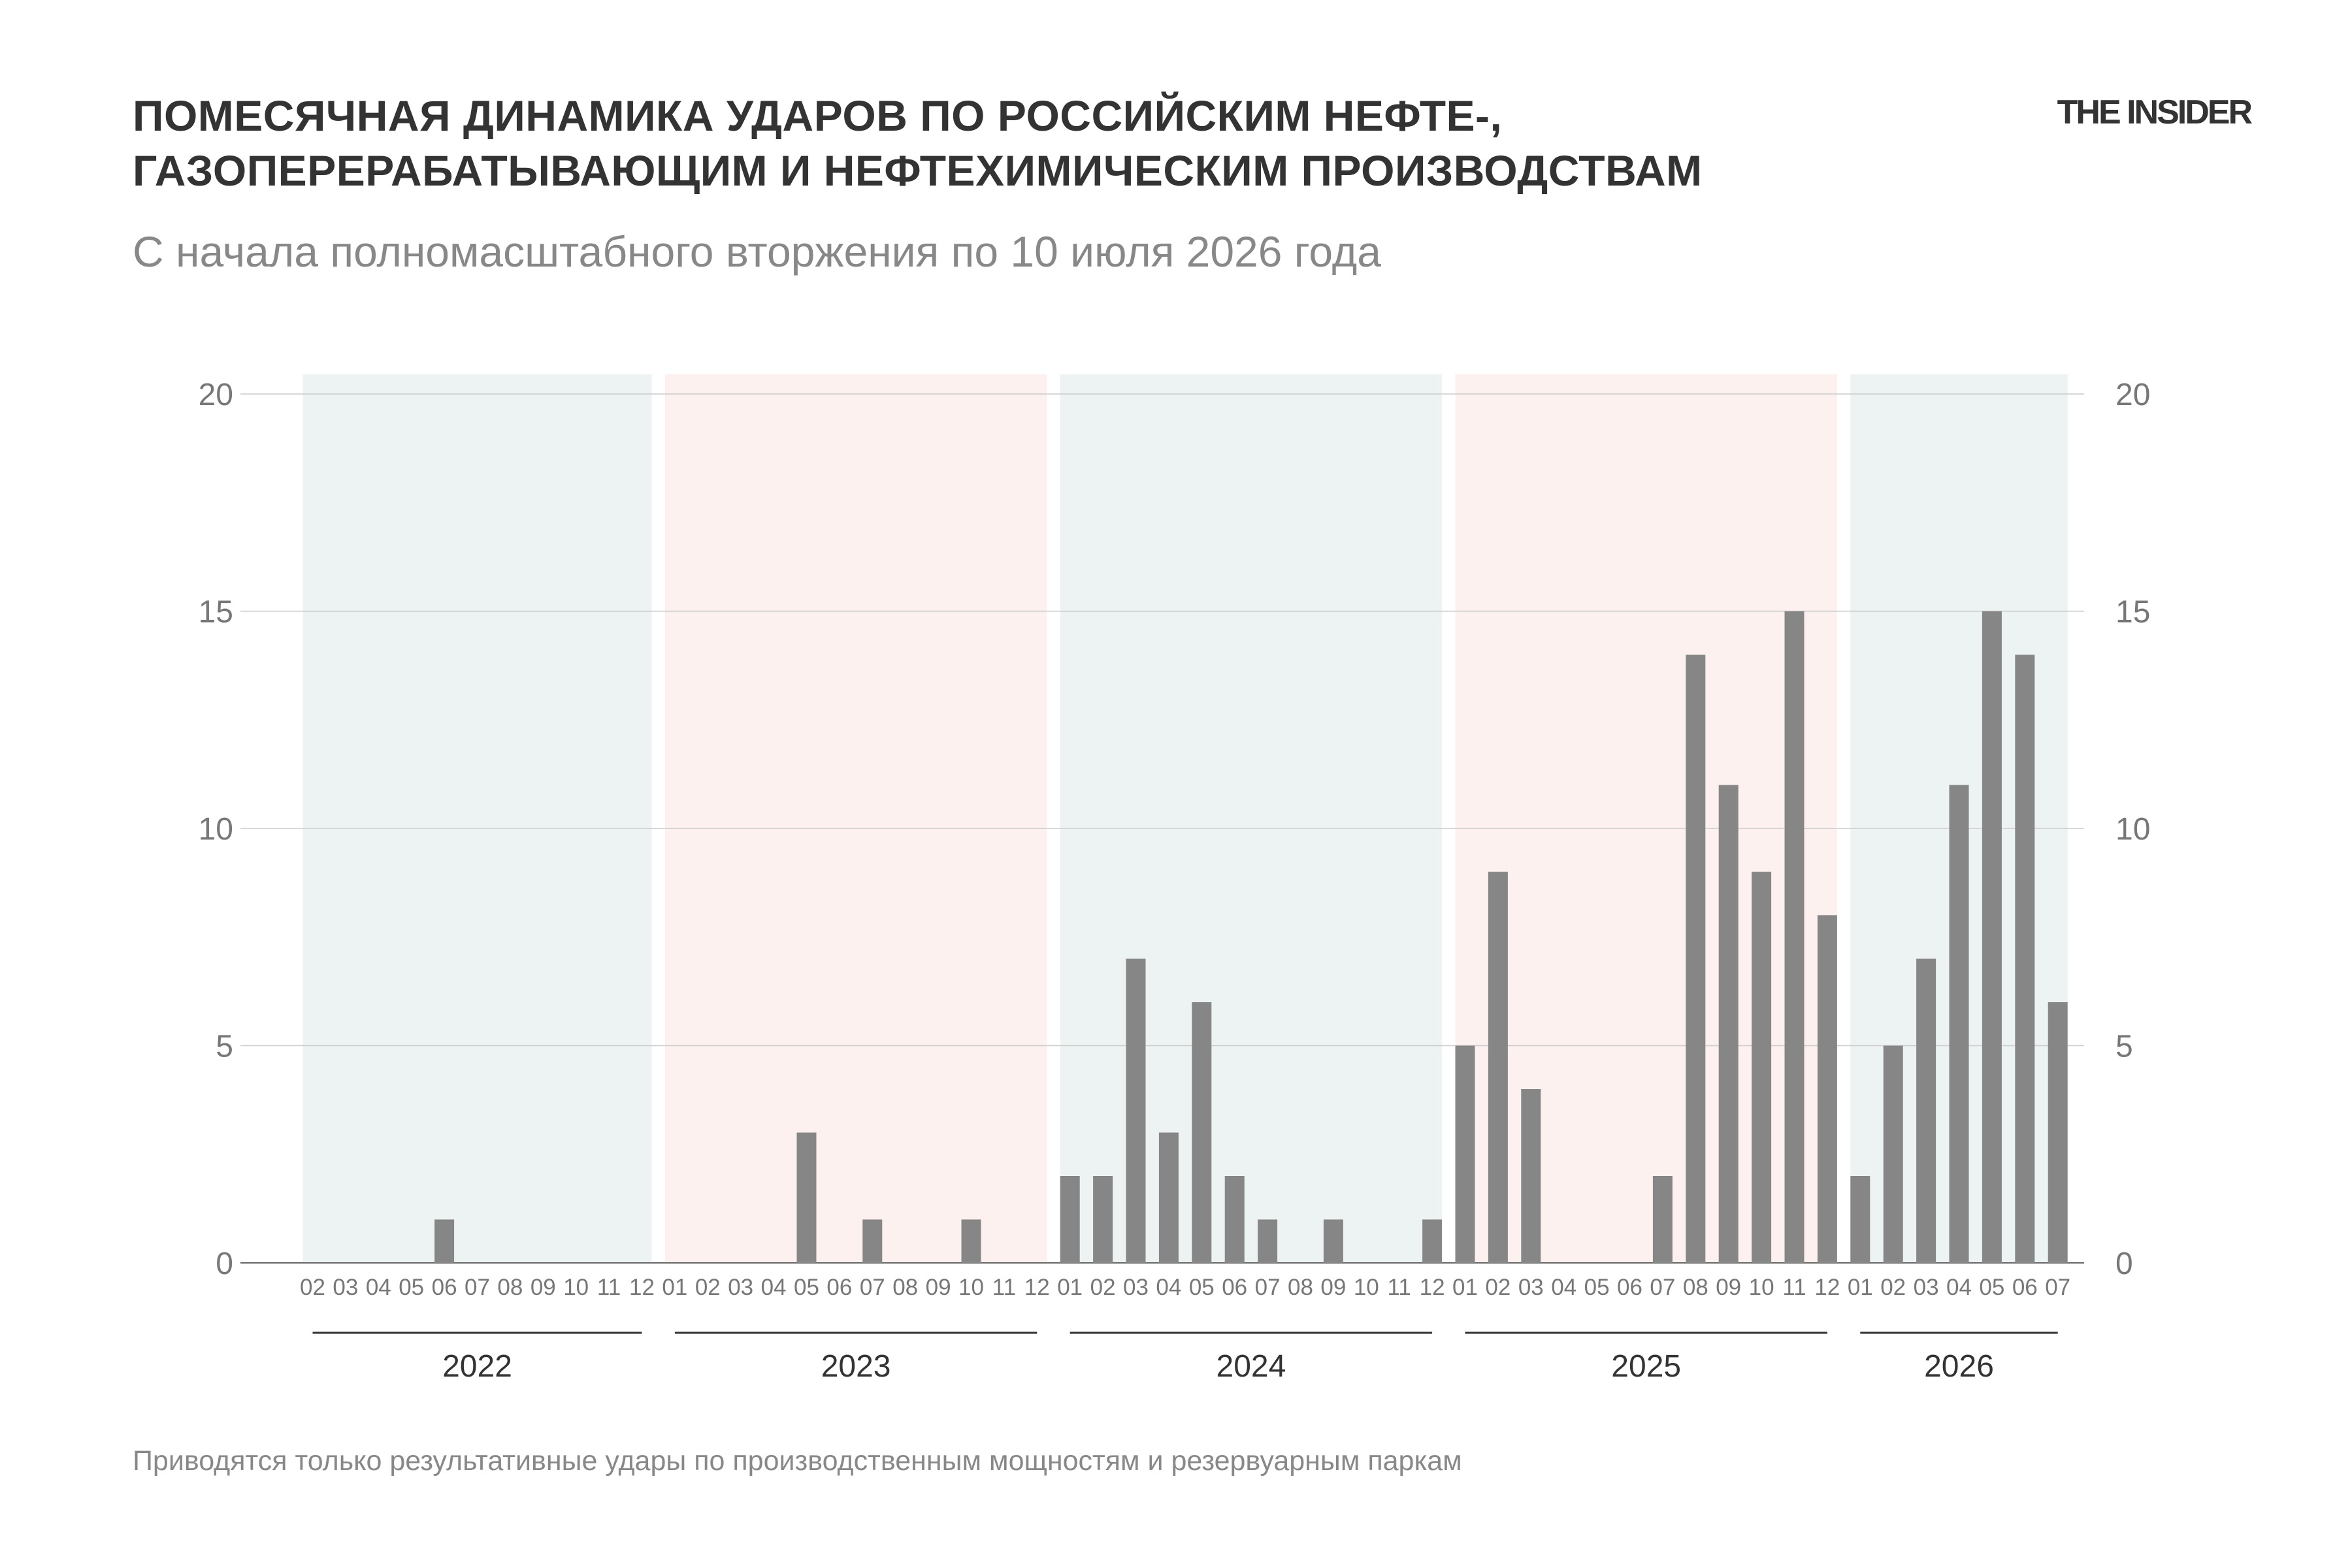 The height and width of the screenshot is (1568, 2352). Describe the element at coordinates (2124, 1264) in the screenshot. I see `y-tick-label-right: 0` at that location.